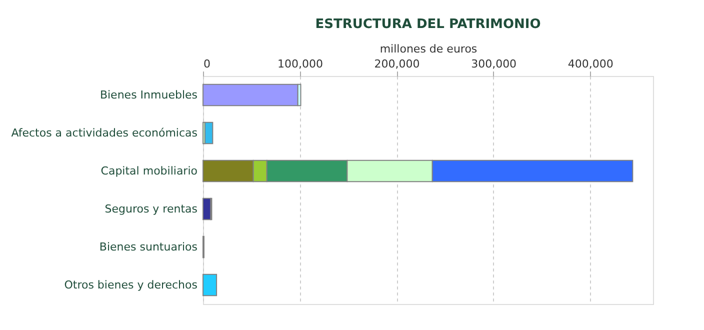  Describe the element at coordinates (207, 64) in the screenshot. I see `x-tick-label: 0` at that location.